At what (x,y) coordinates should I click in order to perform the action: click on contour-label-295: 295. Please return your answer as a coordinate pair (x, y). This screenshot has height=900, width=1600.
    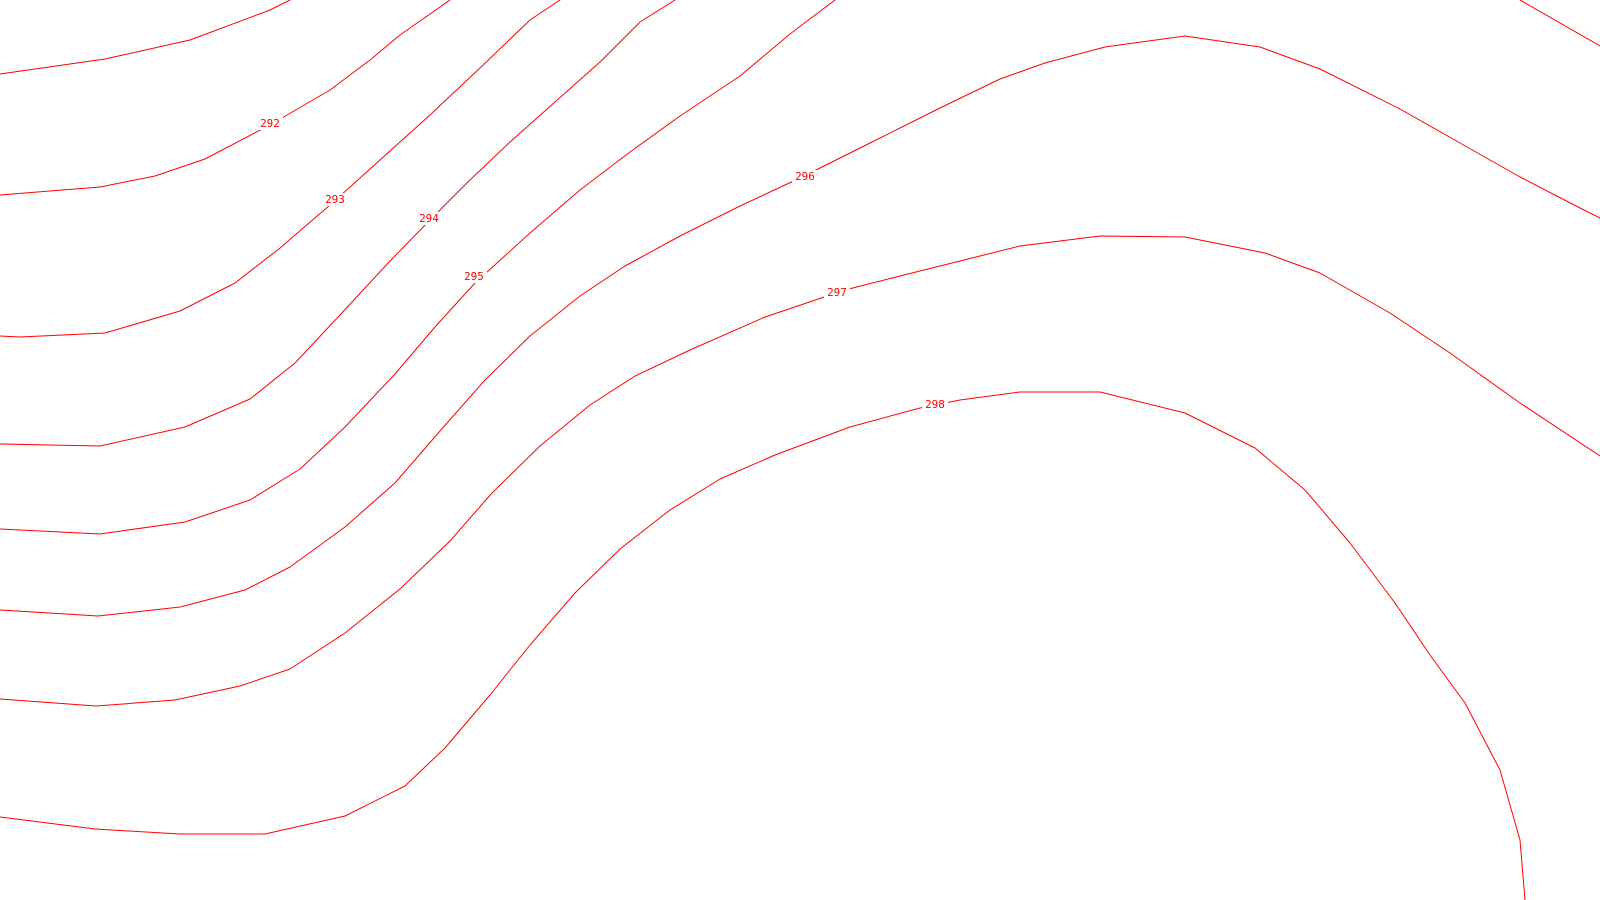
    Looking at the image, I should click on (474, 276).